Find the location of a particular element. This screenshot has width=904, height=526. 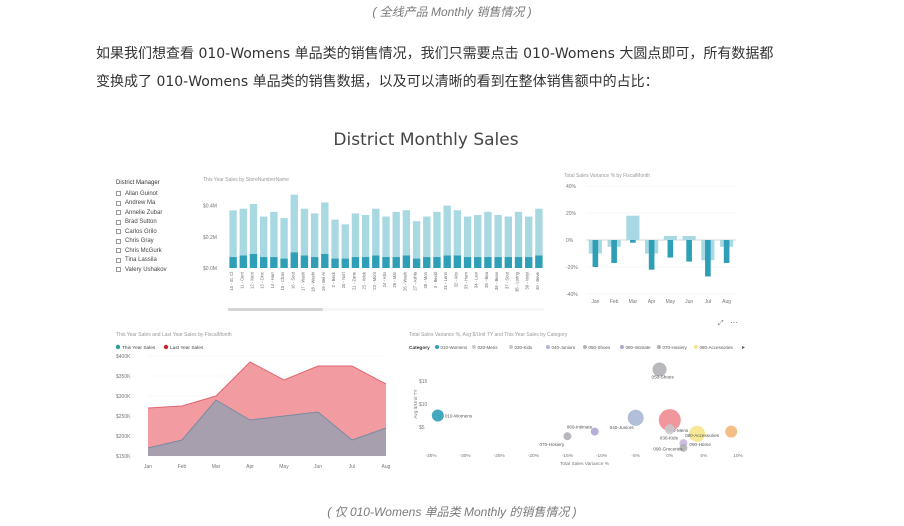

x-tick-label: 16 - Sout is located at coordinates (292, 280).